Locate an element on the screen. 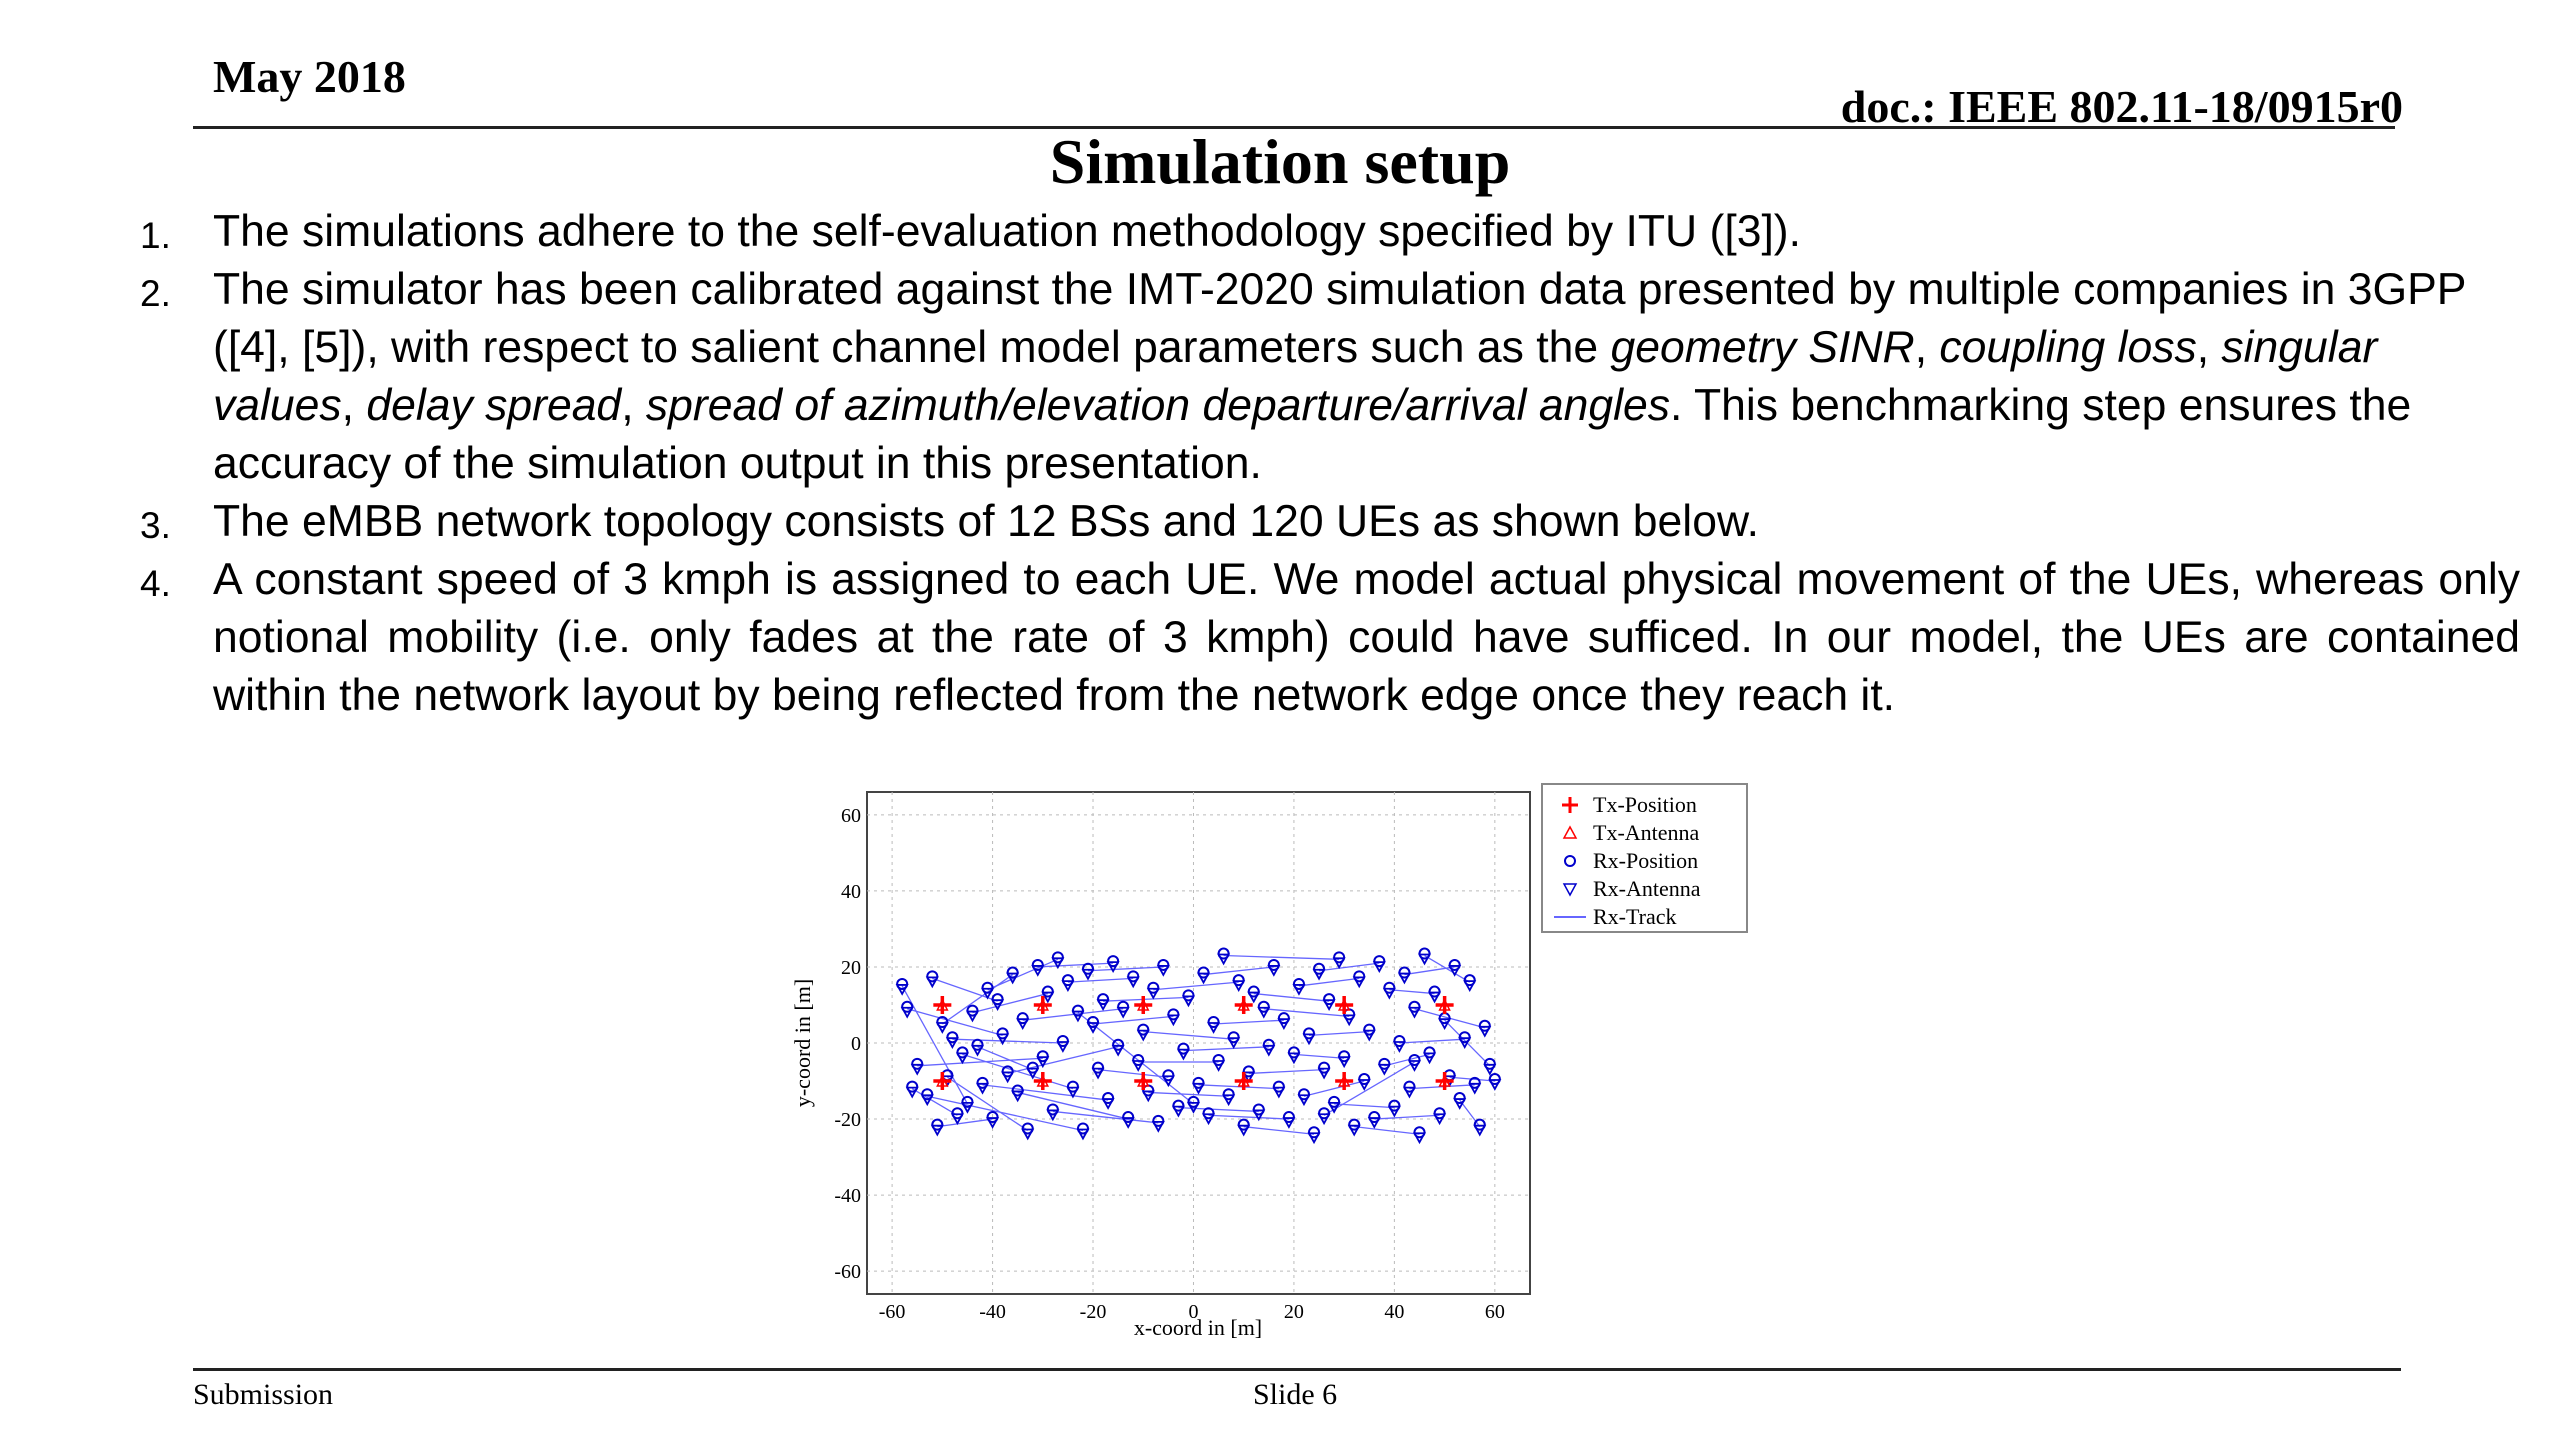  axis-ticks: -60 -40 -20 0 20 40 60 -60 -40 -20 0 20 40 60 is located at coordinates (1169, 1064).